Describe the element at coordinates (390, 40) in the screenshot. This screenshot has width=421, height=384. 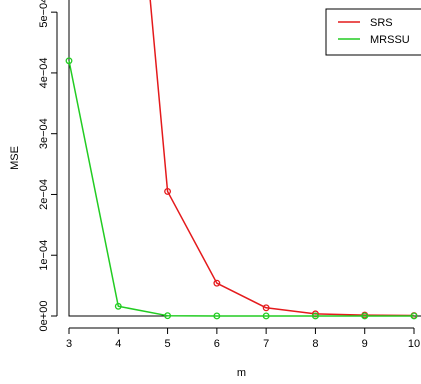
I see `legend-label: MRSSU` at that location.